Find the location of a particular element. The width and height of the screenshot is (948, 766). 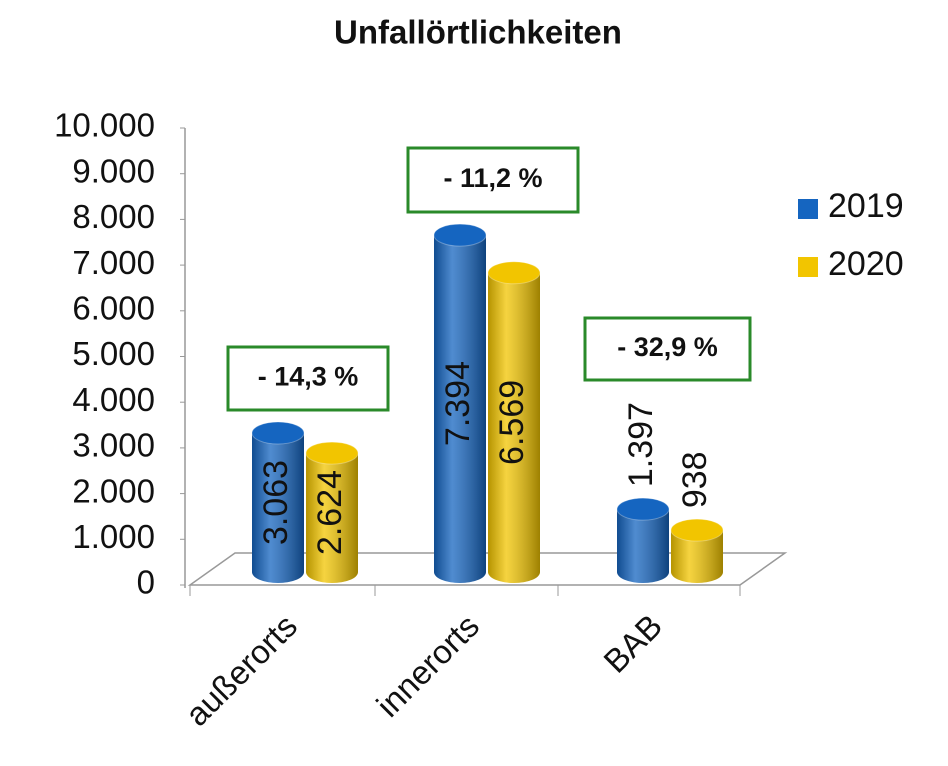

value-label: 7.394 is located at coordinates (458, 403).